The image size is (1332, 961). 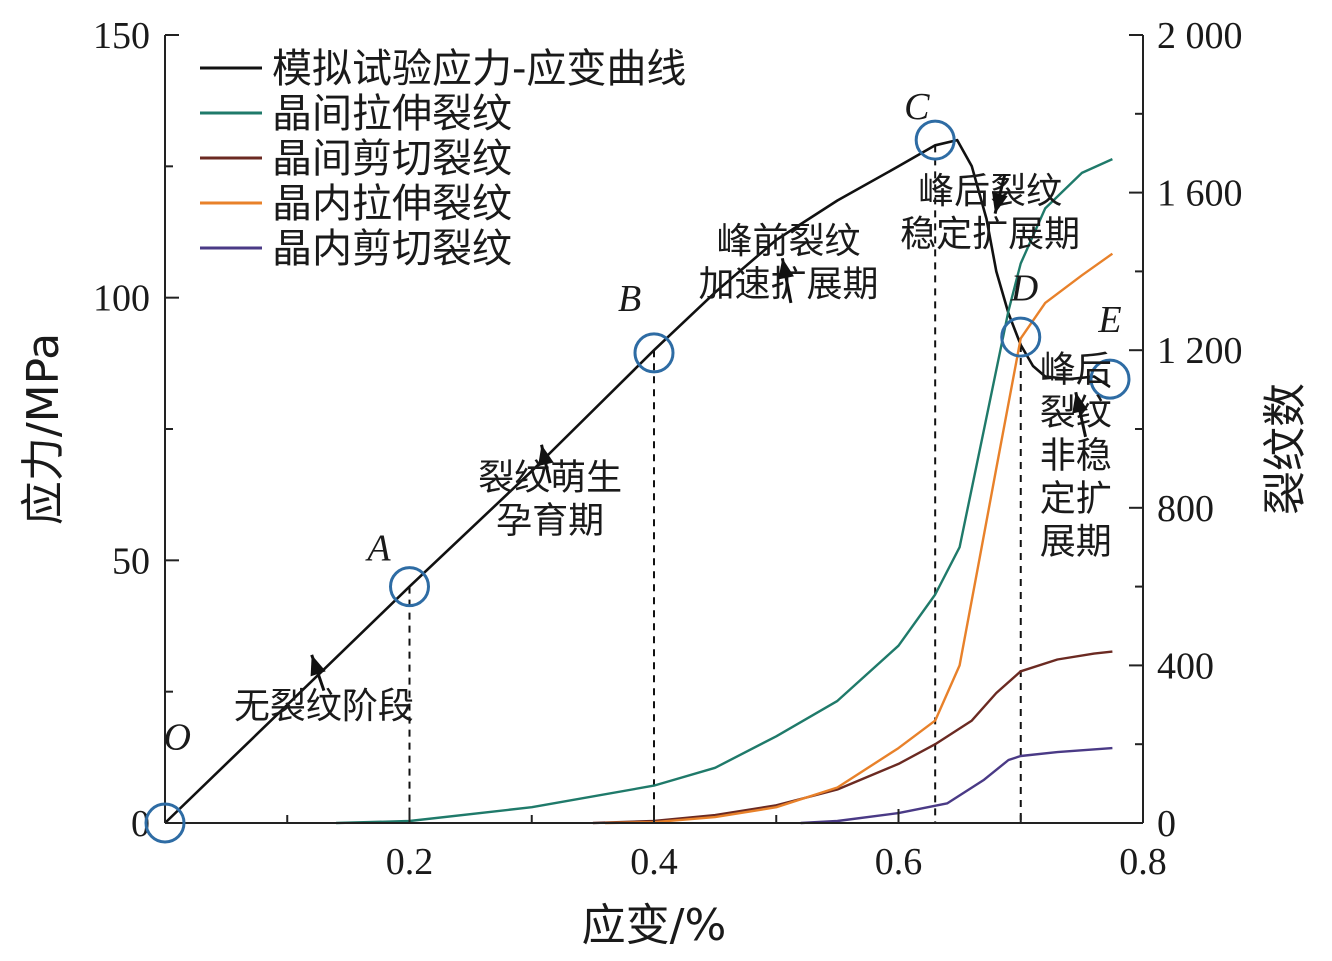 What do you see at coordinates (1076, 456) in the screenshot?
I see `annotation-stage5-line: 非稳` at bounding box center [1076, 456].